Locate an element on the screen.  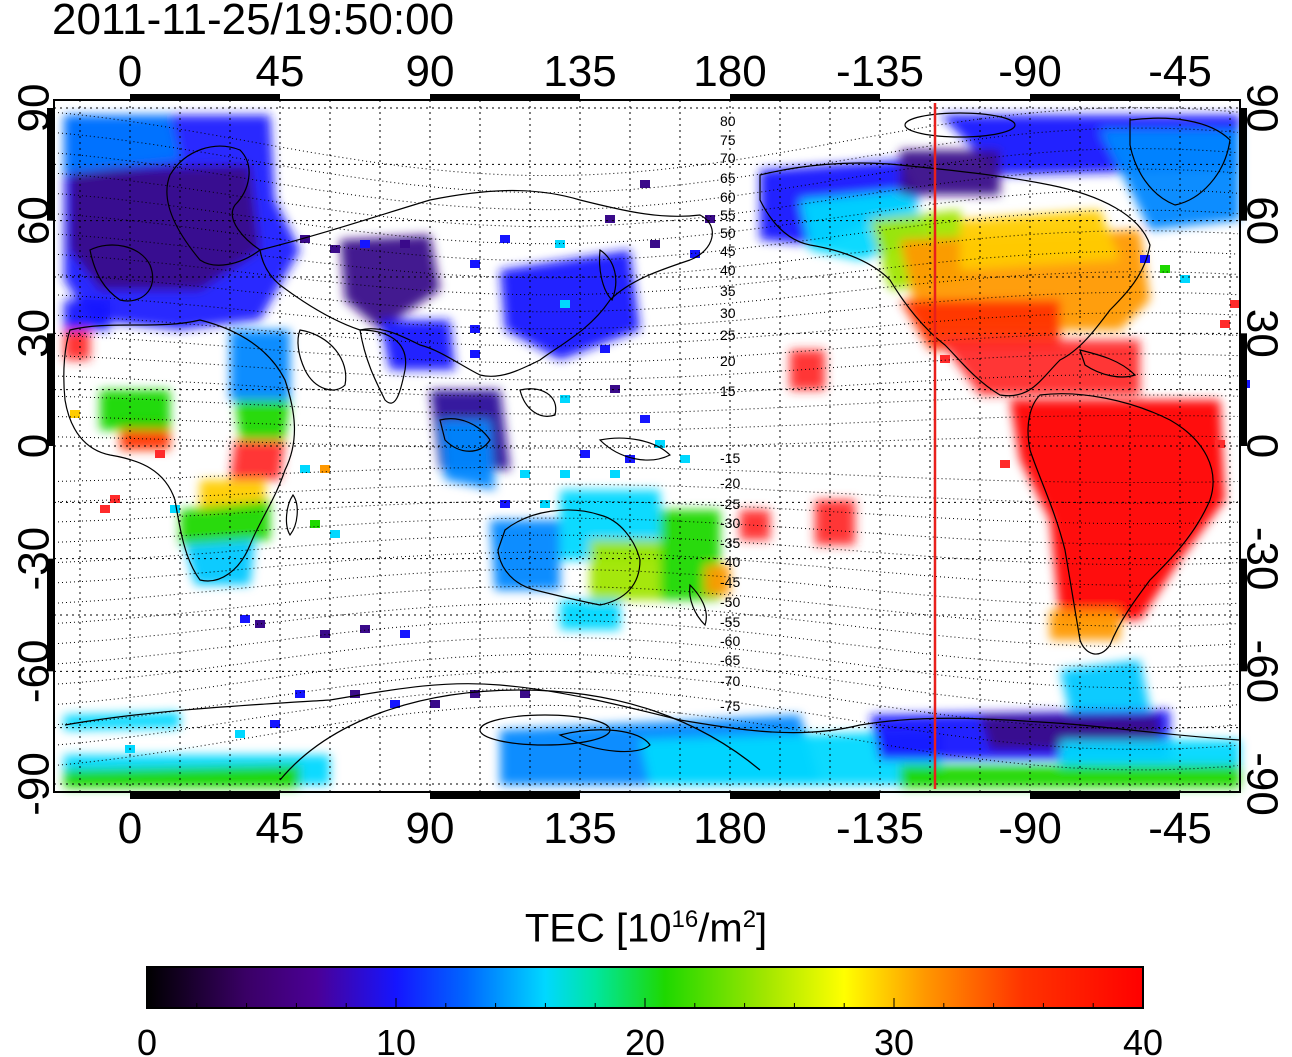
maglat-label: 45 is located at coordinates (728, 251).